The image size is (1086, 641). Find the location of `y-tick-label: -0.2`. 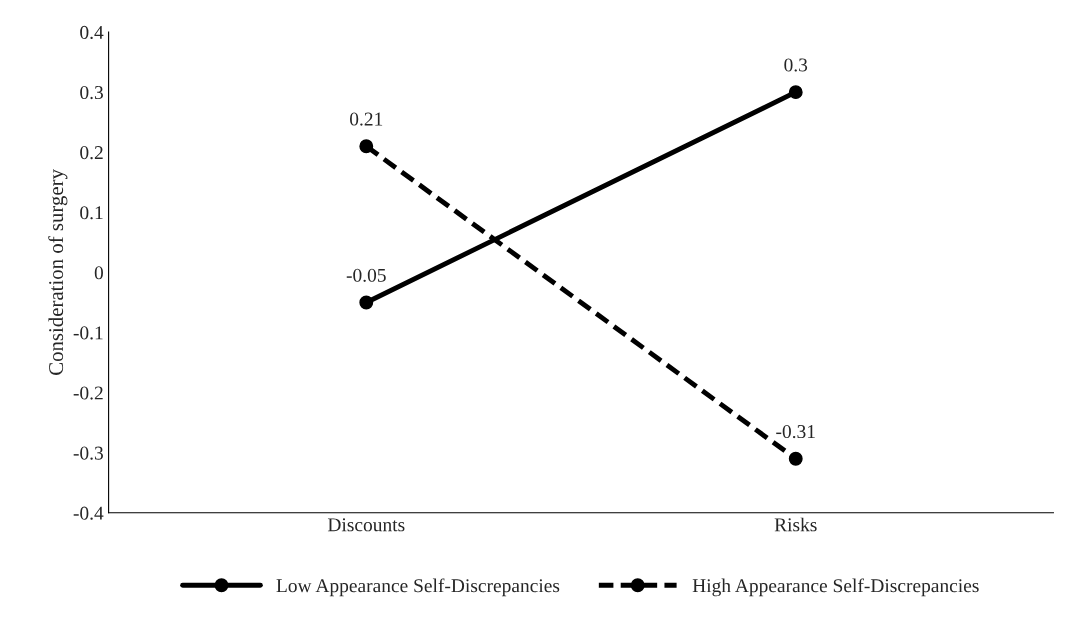

y-tick-label: -0.2 is located at coordinates (88, 393).